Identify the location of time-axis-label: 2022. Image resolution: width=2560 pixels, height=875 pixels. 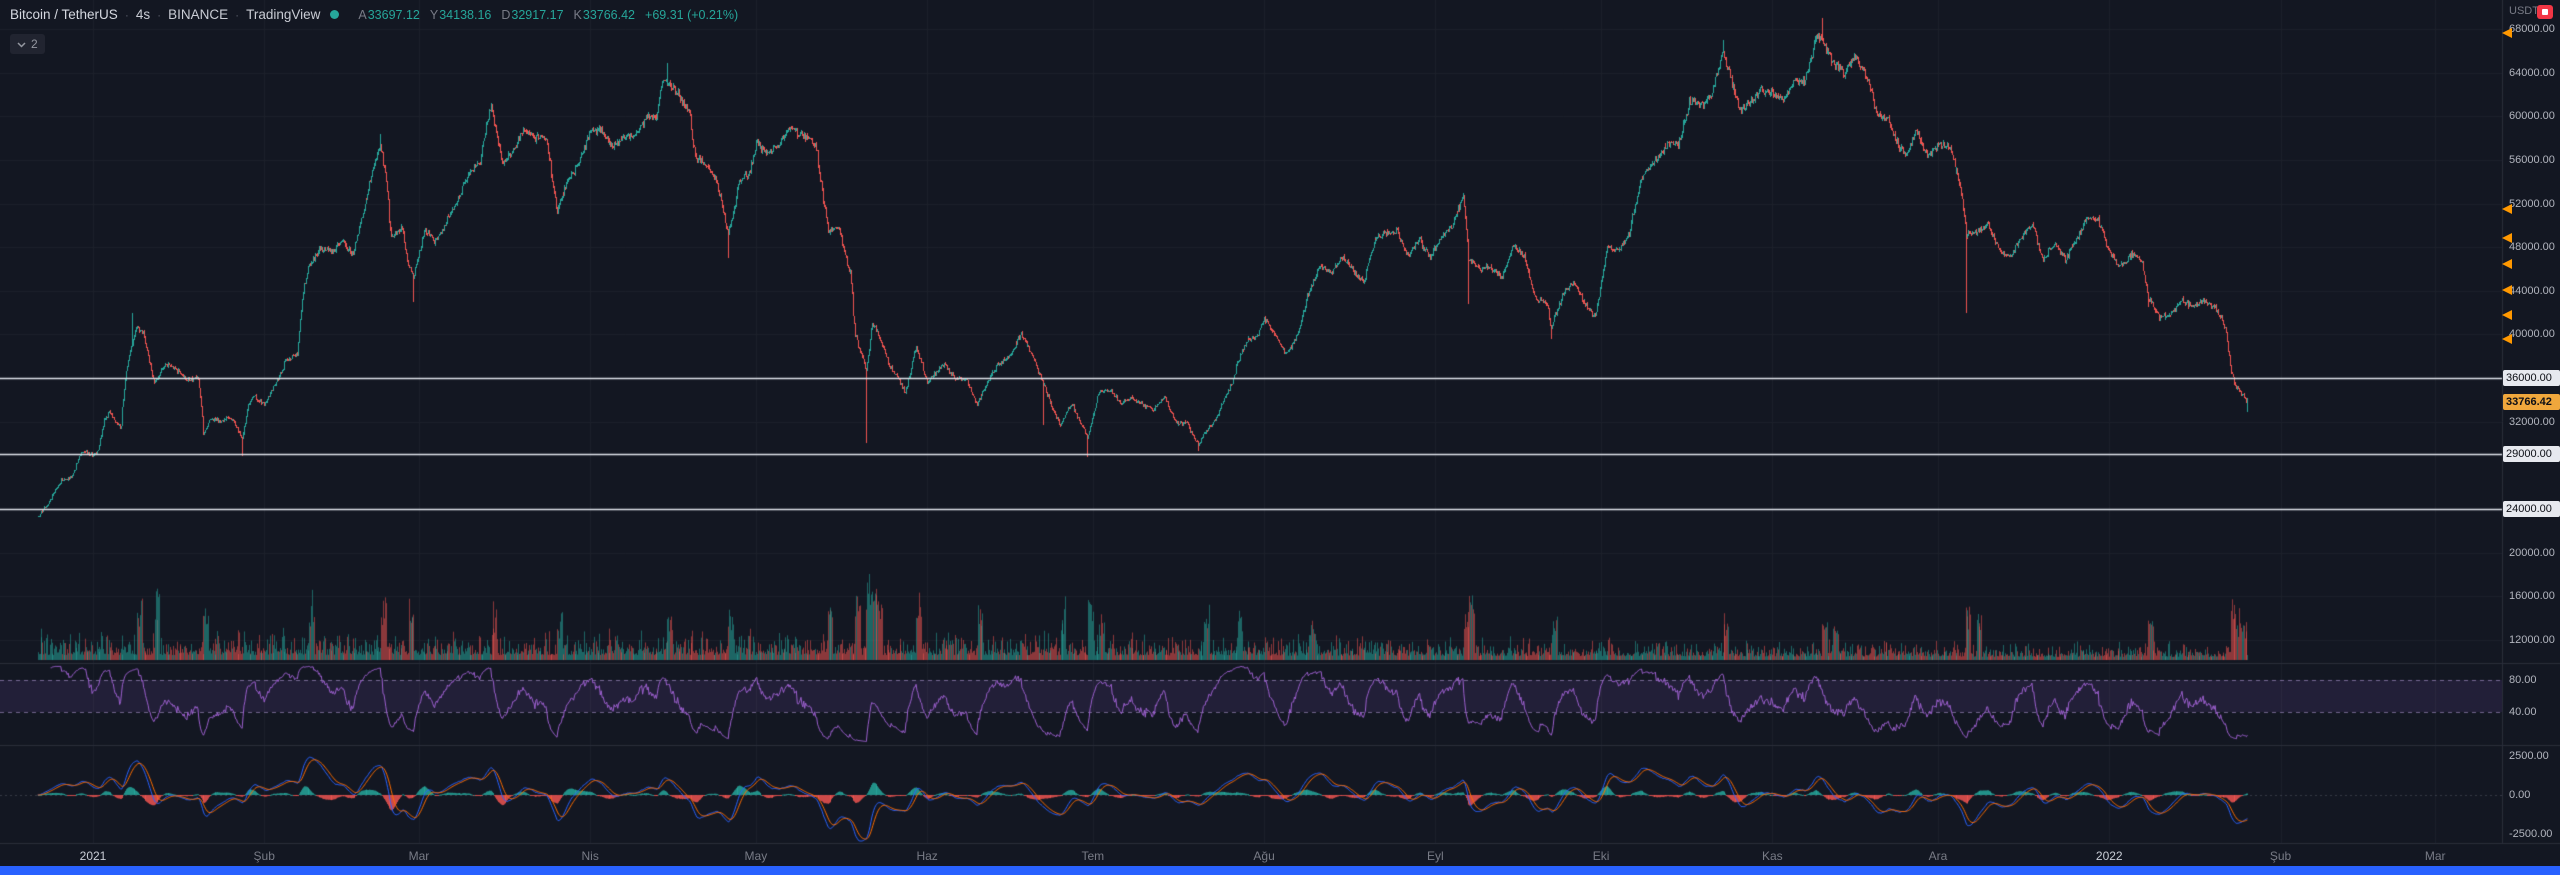
(2109, 856).